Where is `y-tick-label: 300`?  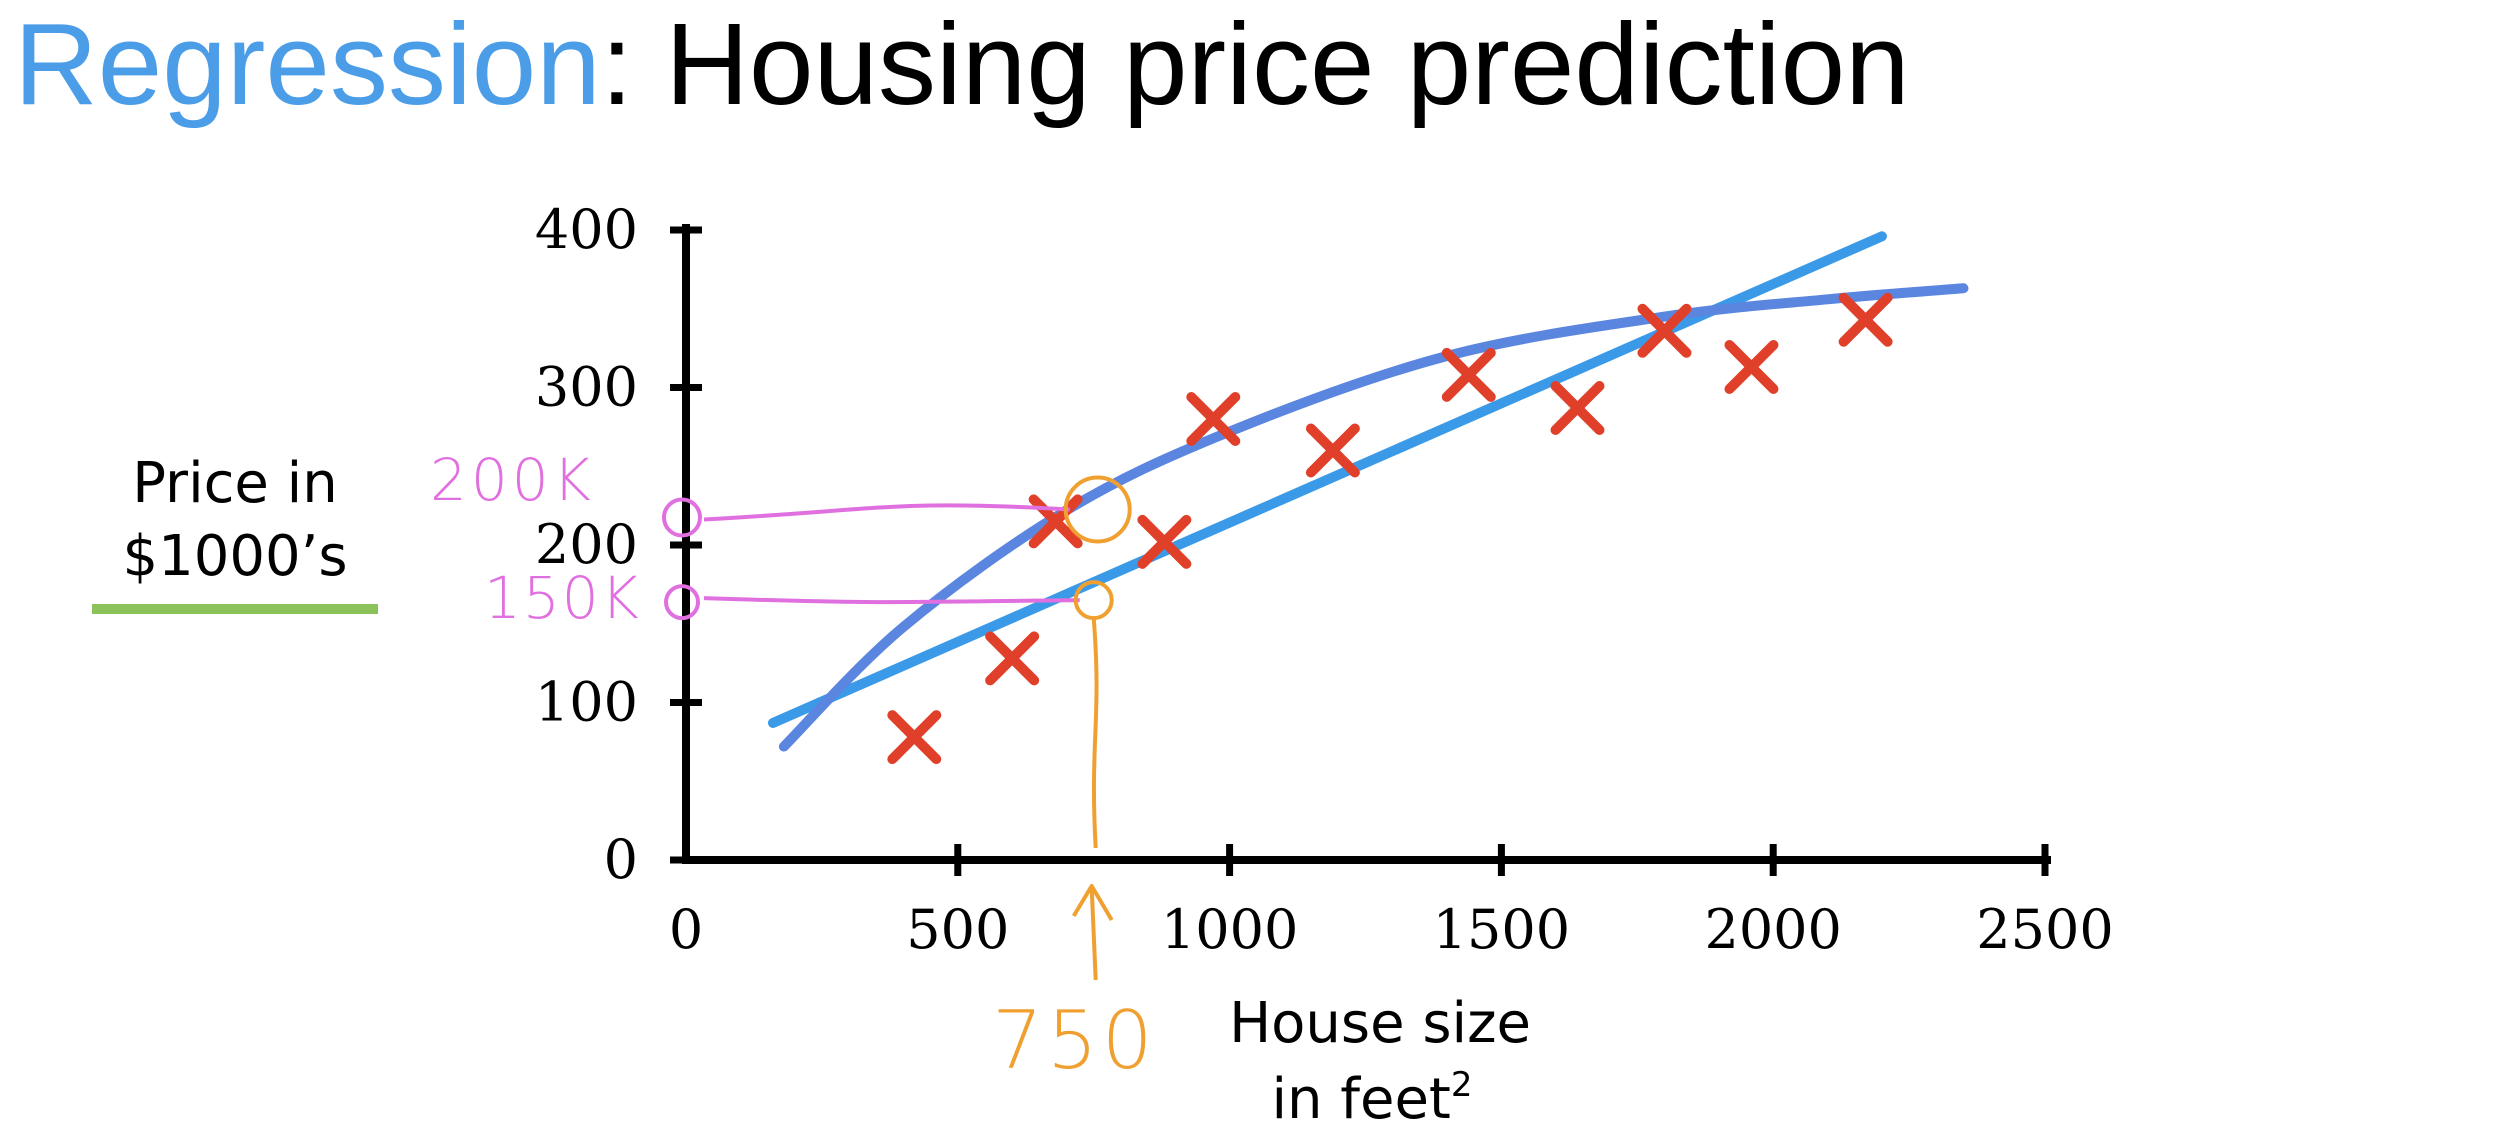 y-tick-label: 300 is located at coordinates (586, 387).